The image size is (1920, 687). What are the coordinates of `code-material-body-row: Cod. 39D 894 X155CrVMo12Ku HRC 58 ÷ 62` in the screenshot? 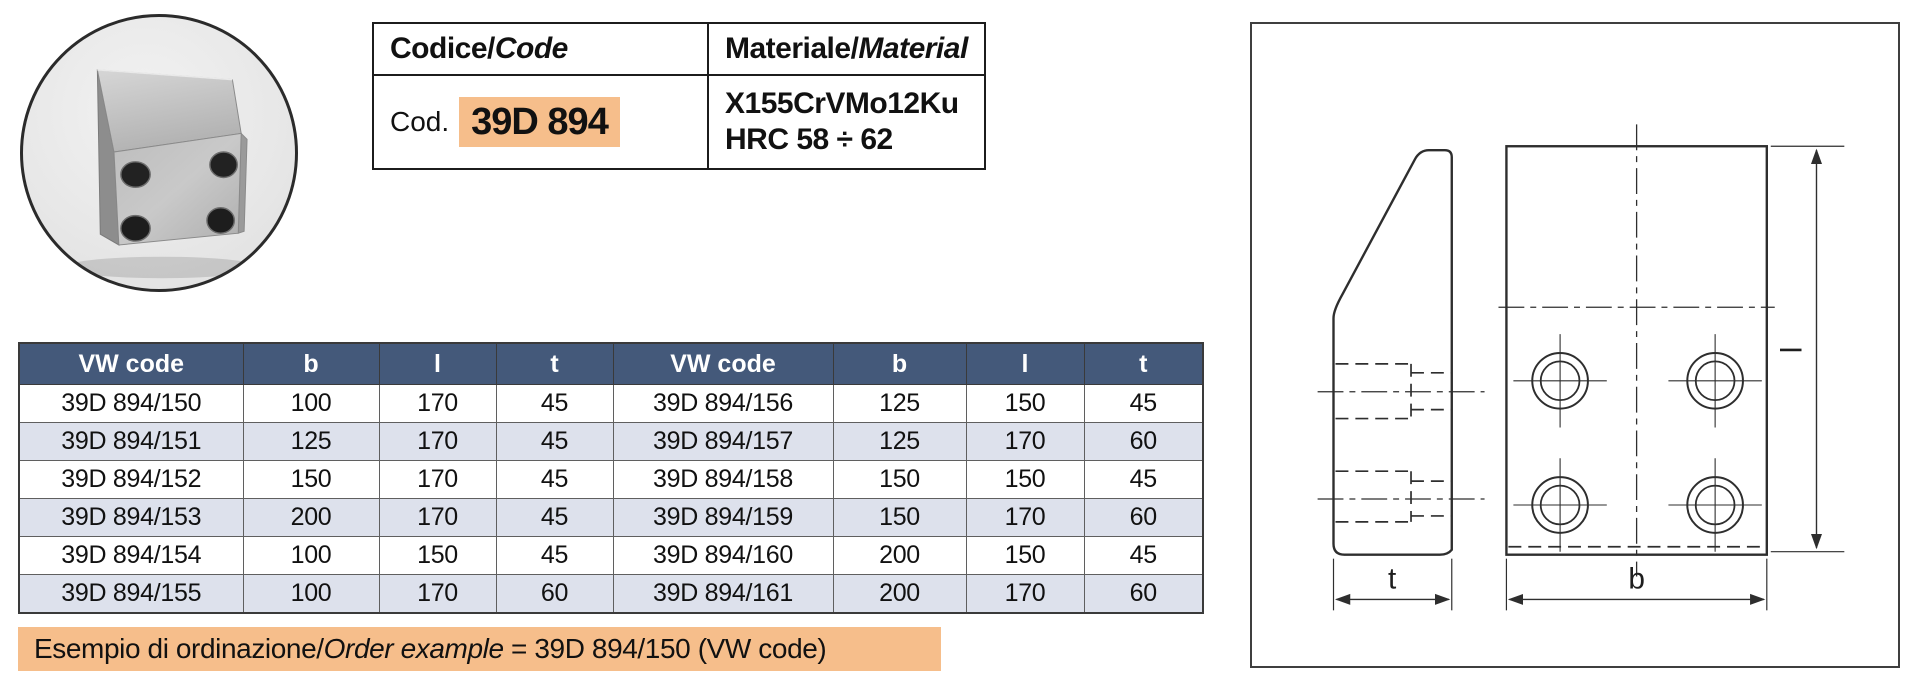 It's located at (679, 122).